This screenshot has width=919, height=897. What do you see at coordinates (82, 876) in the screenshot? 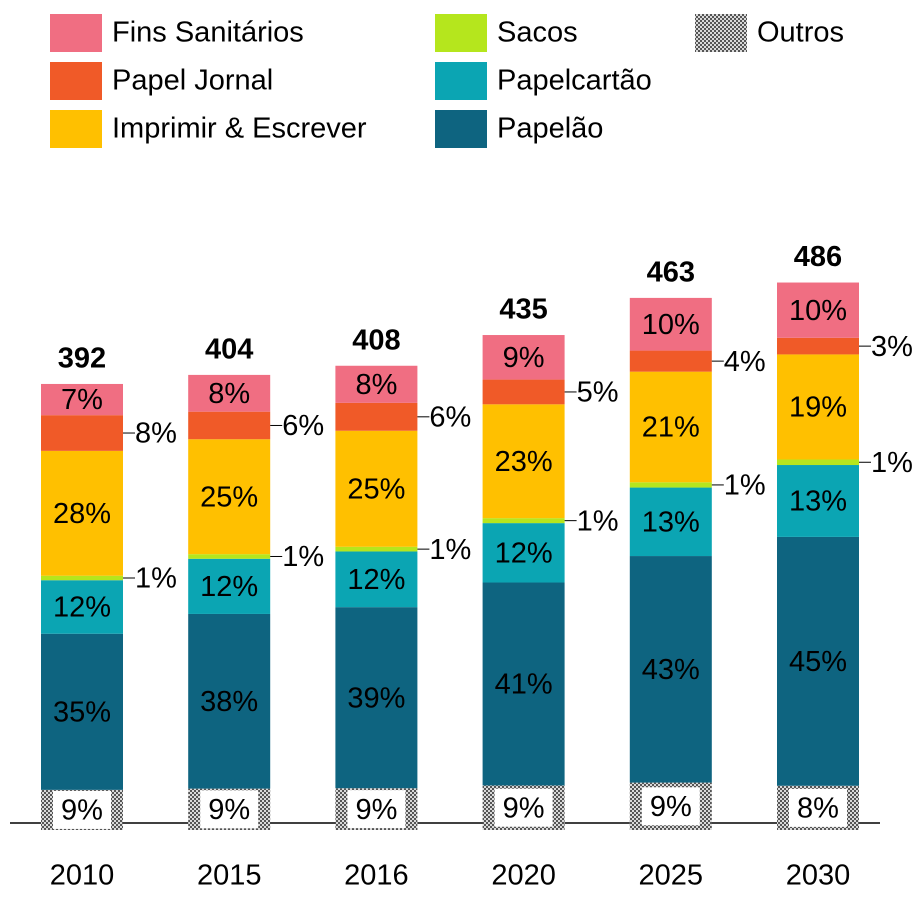
I see `x-tick-label: 2010` at bounding box center [82, 876].